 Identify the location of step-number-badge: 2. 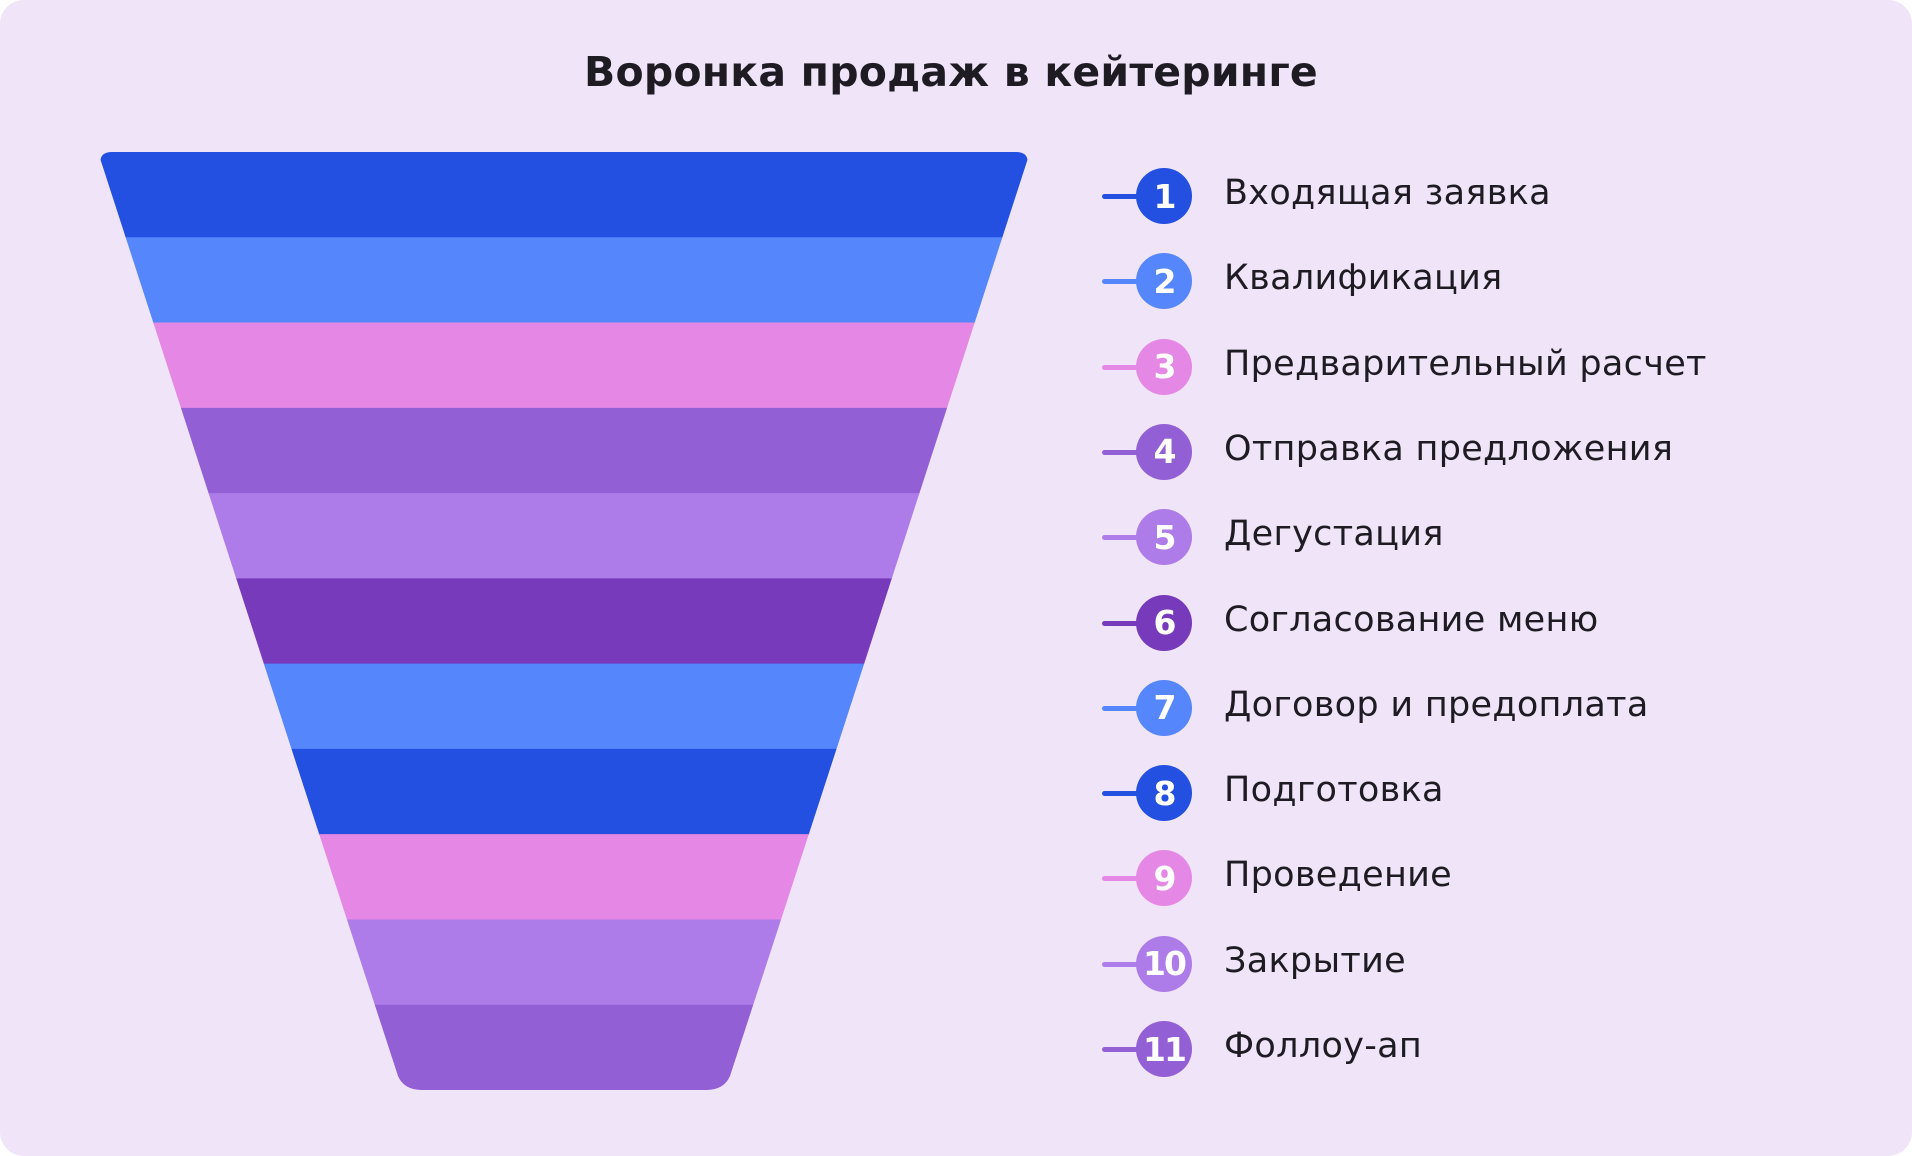
(1164, 281).